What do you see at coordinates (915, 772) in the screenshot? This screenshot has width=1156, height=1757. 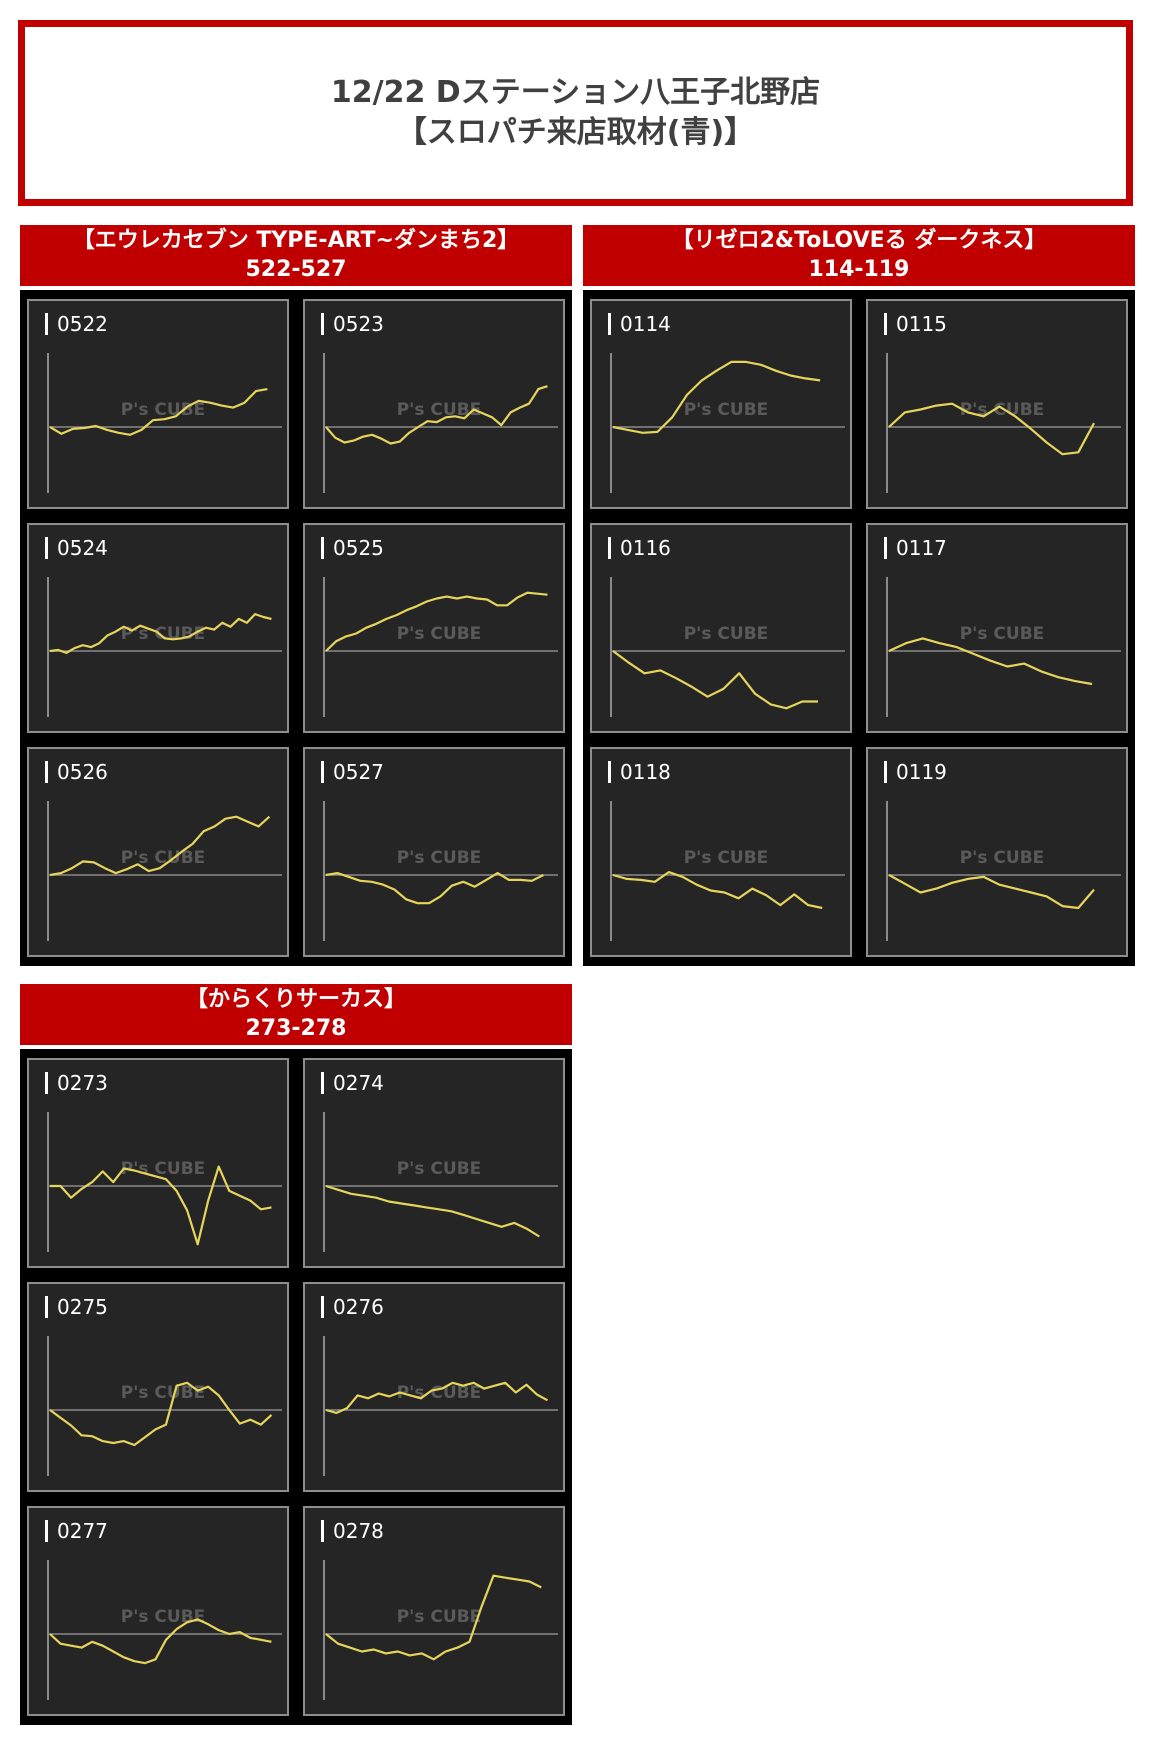 I see `machine-number-label: 0119` at bounding box center [915, 772].